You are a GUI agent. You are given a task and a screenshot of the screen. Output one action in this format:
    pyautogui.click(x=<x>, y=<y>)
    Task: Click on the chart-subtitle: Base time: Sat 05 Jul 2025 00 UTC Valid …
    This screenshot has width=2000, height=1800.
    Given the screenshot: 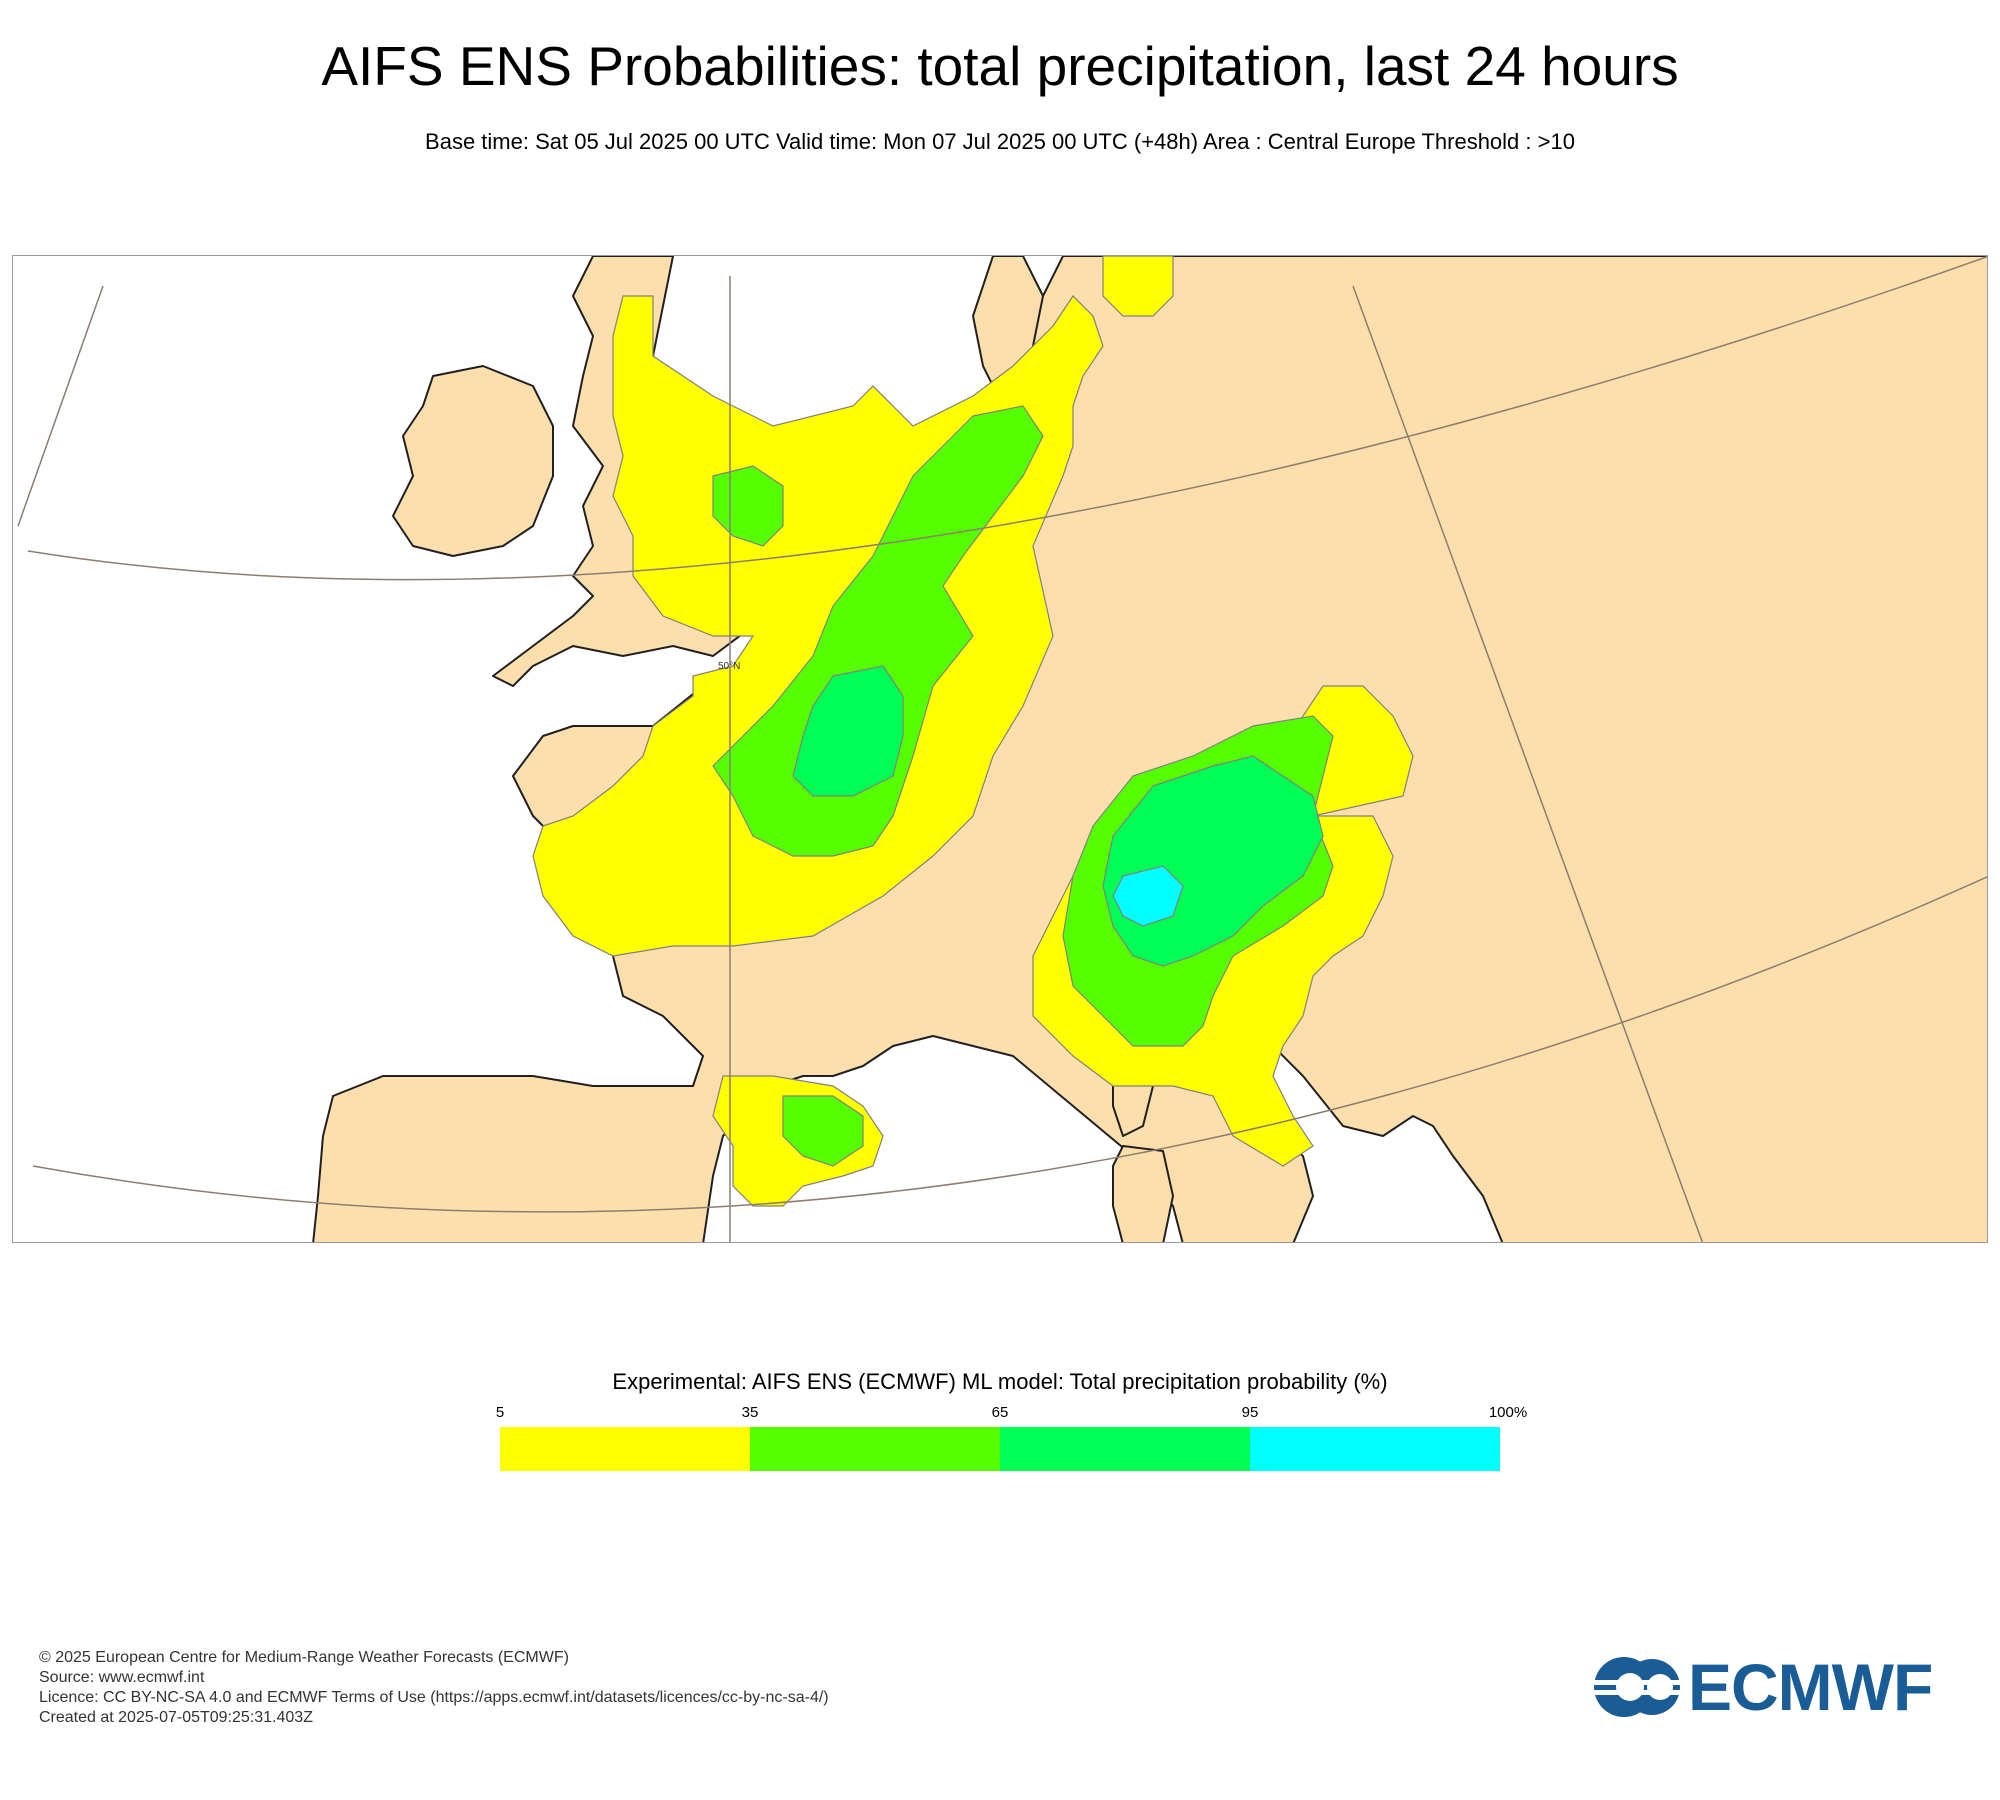 What is the action you would take?
    pyautogui.click(x=1000, y=141)
    